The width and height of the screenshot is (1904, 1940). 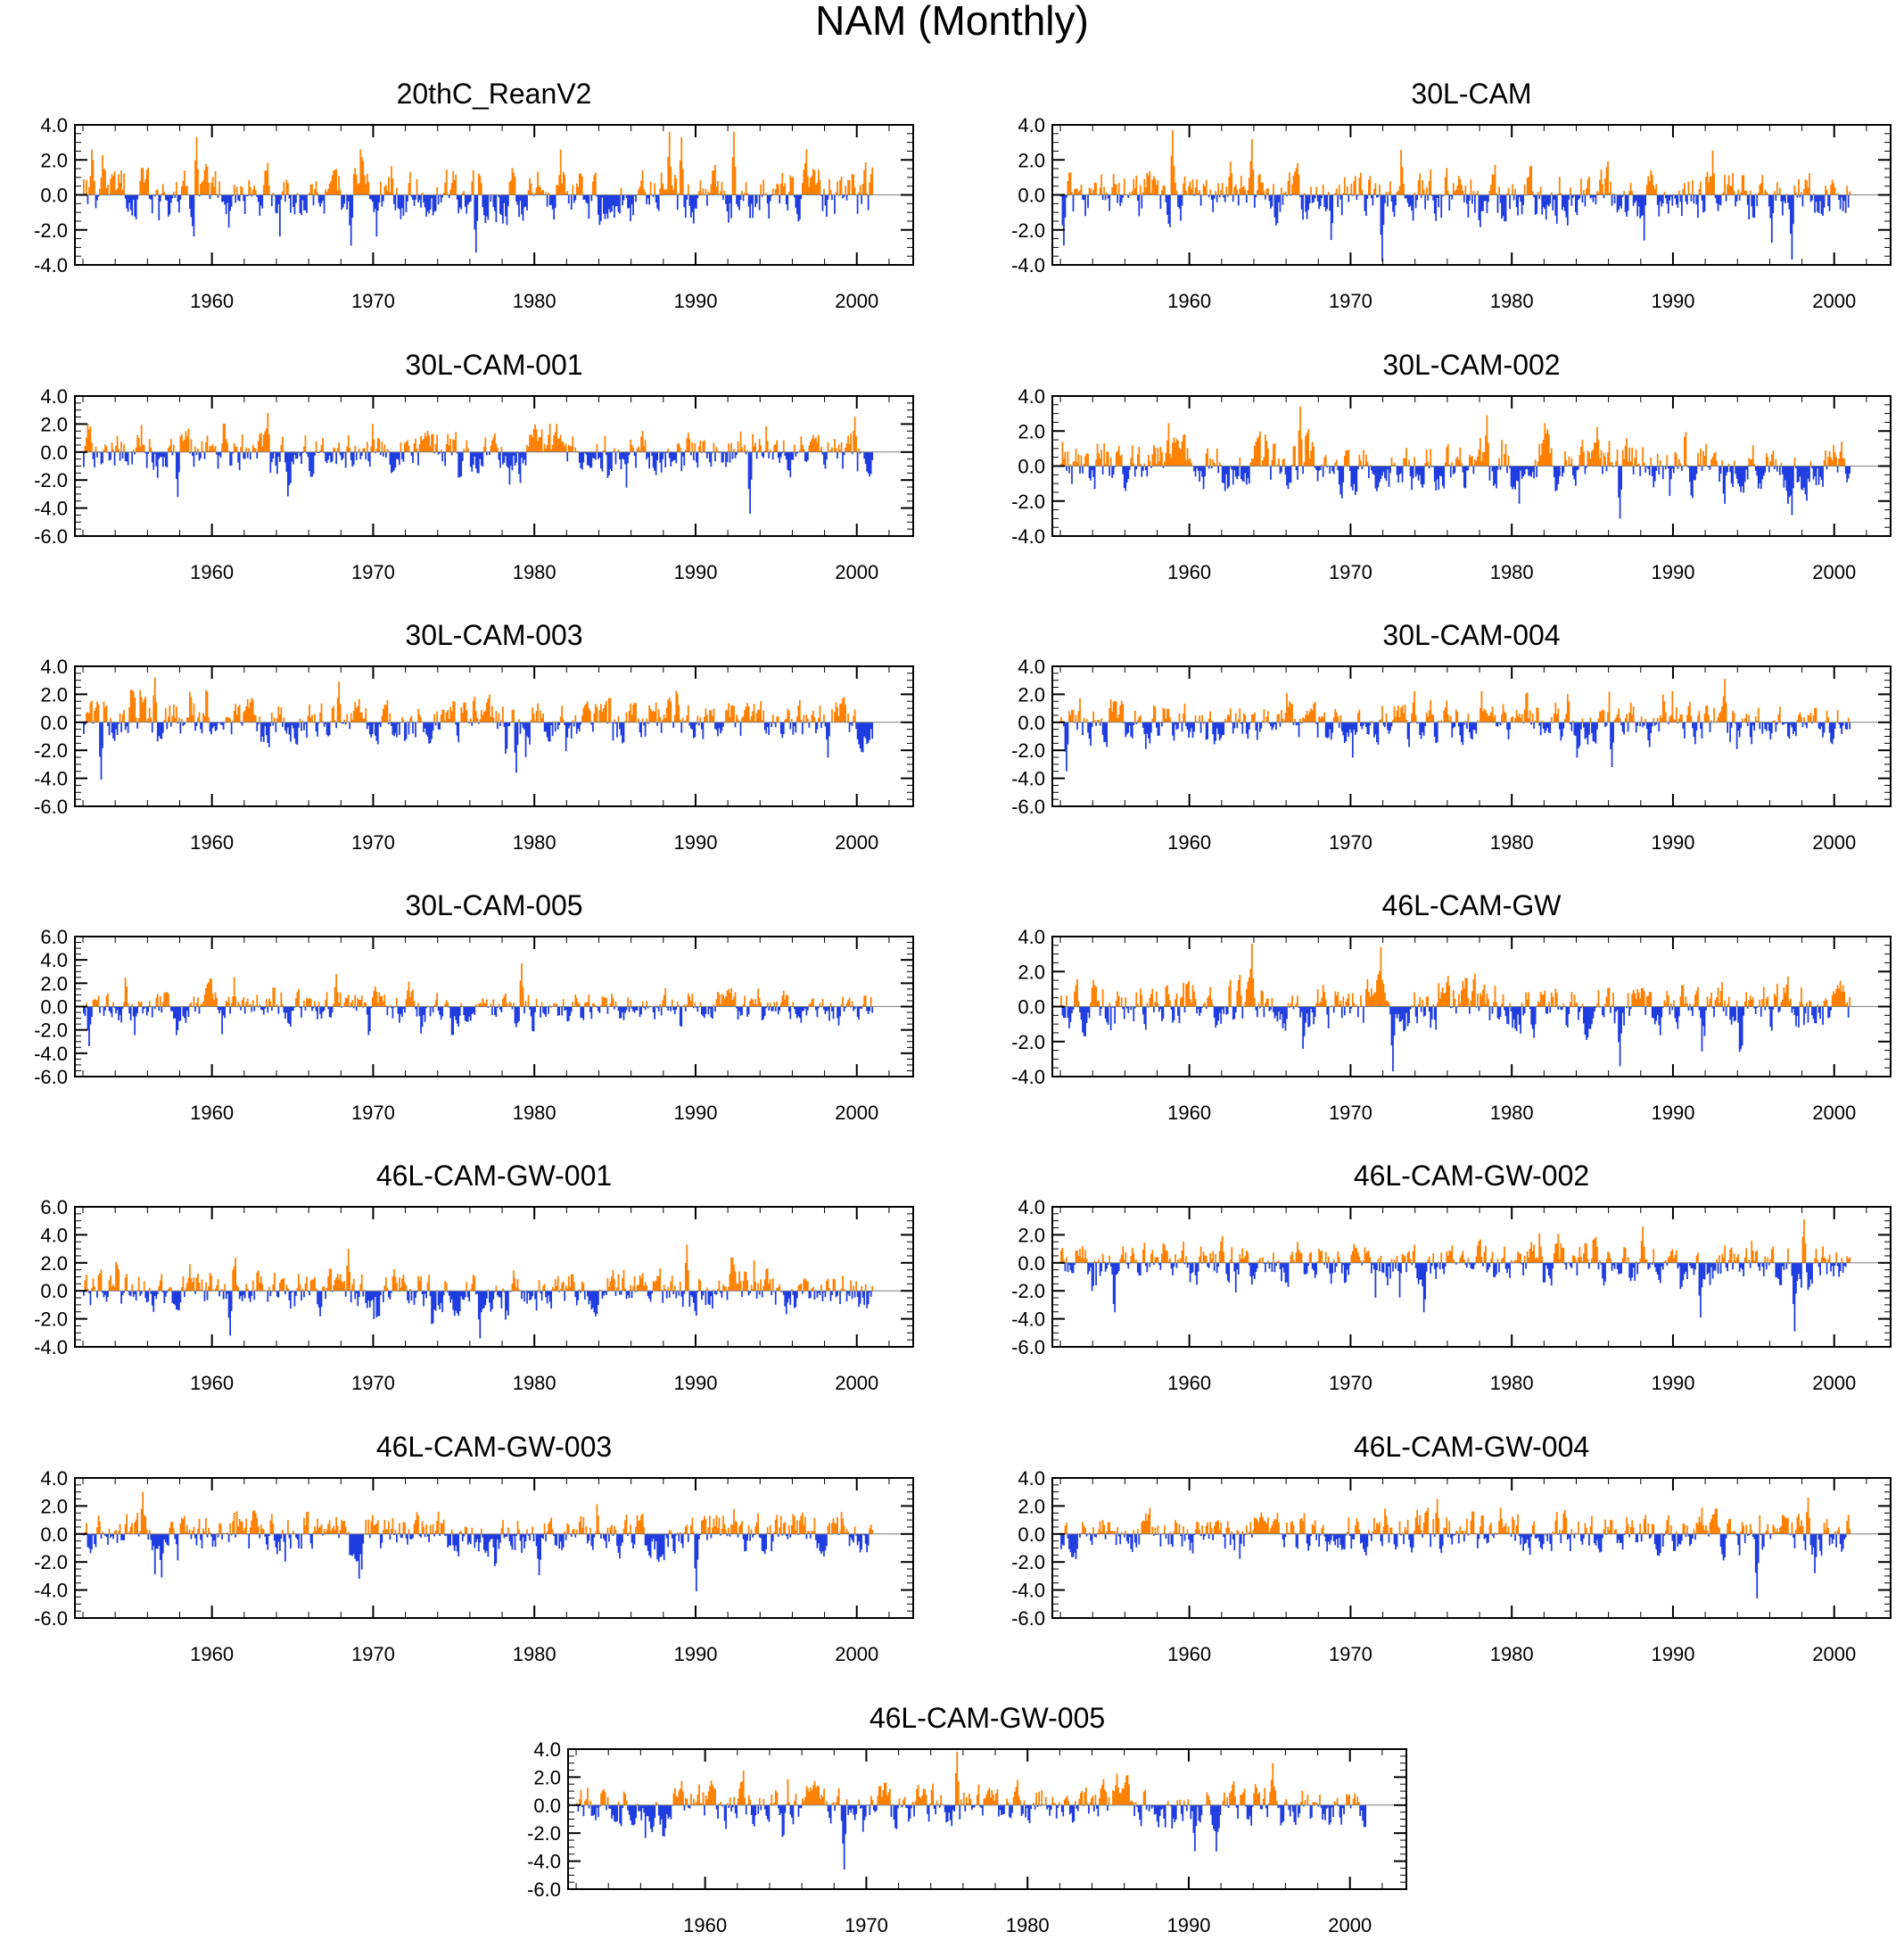 What do you see at coordinates (51, 807) in the screenshot?
I see `y-tick-label: -6.0` at bounding box center [51, 807].